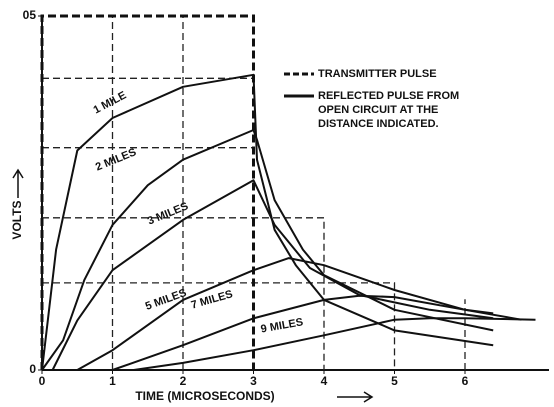  Describe the element at coordinates (30, 15) in the screenshot. I see `y-tick-label: 05` at that location.